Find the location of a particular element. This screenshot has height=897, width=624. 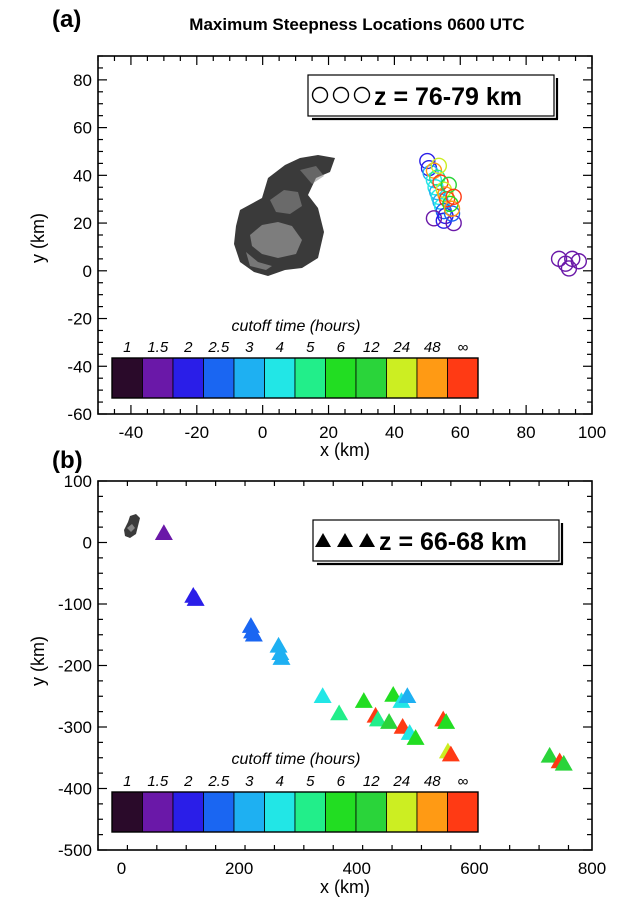

x-tick-label: 200 is located at coordinates (239, 868).